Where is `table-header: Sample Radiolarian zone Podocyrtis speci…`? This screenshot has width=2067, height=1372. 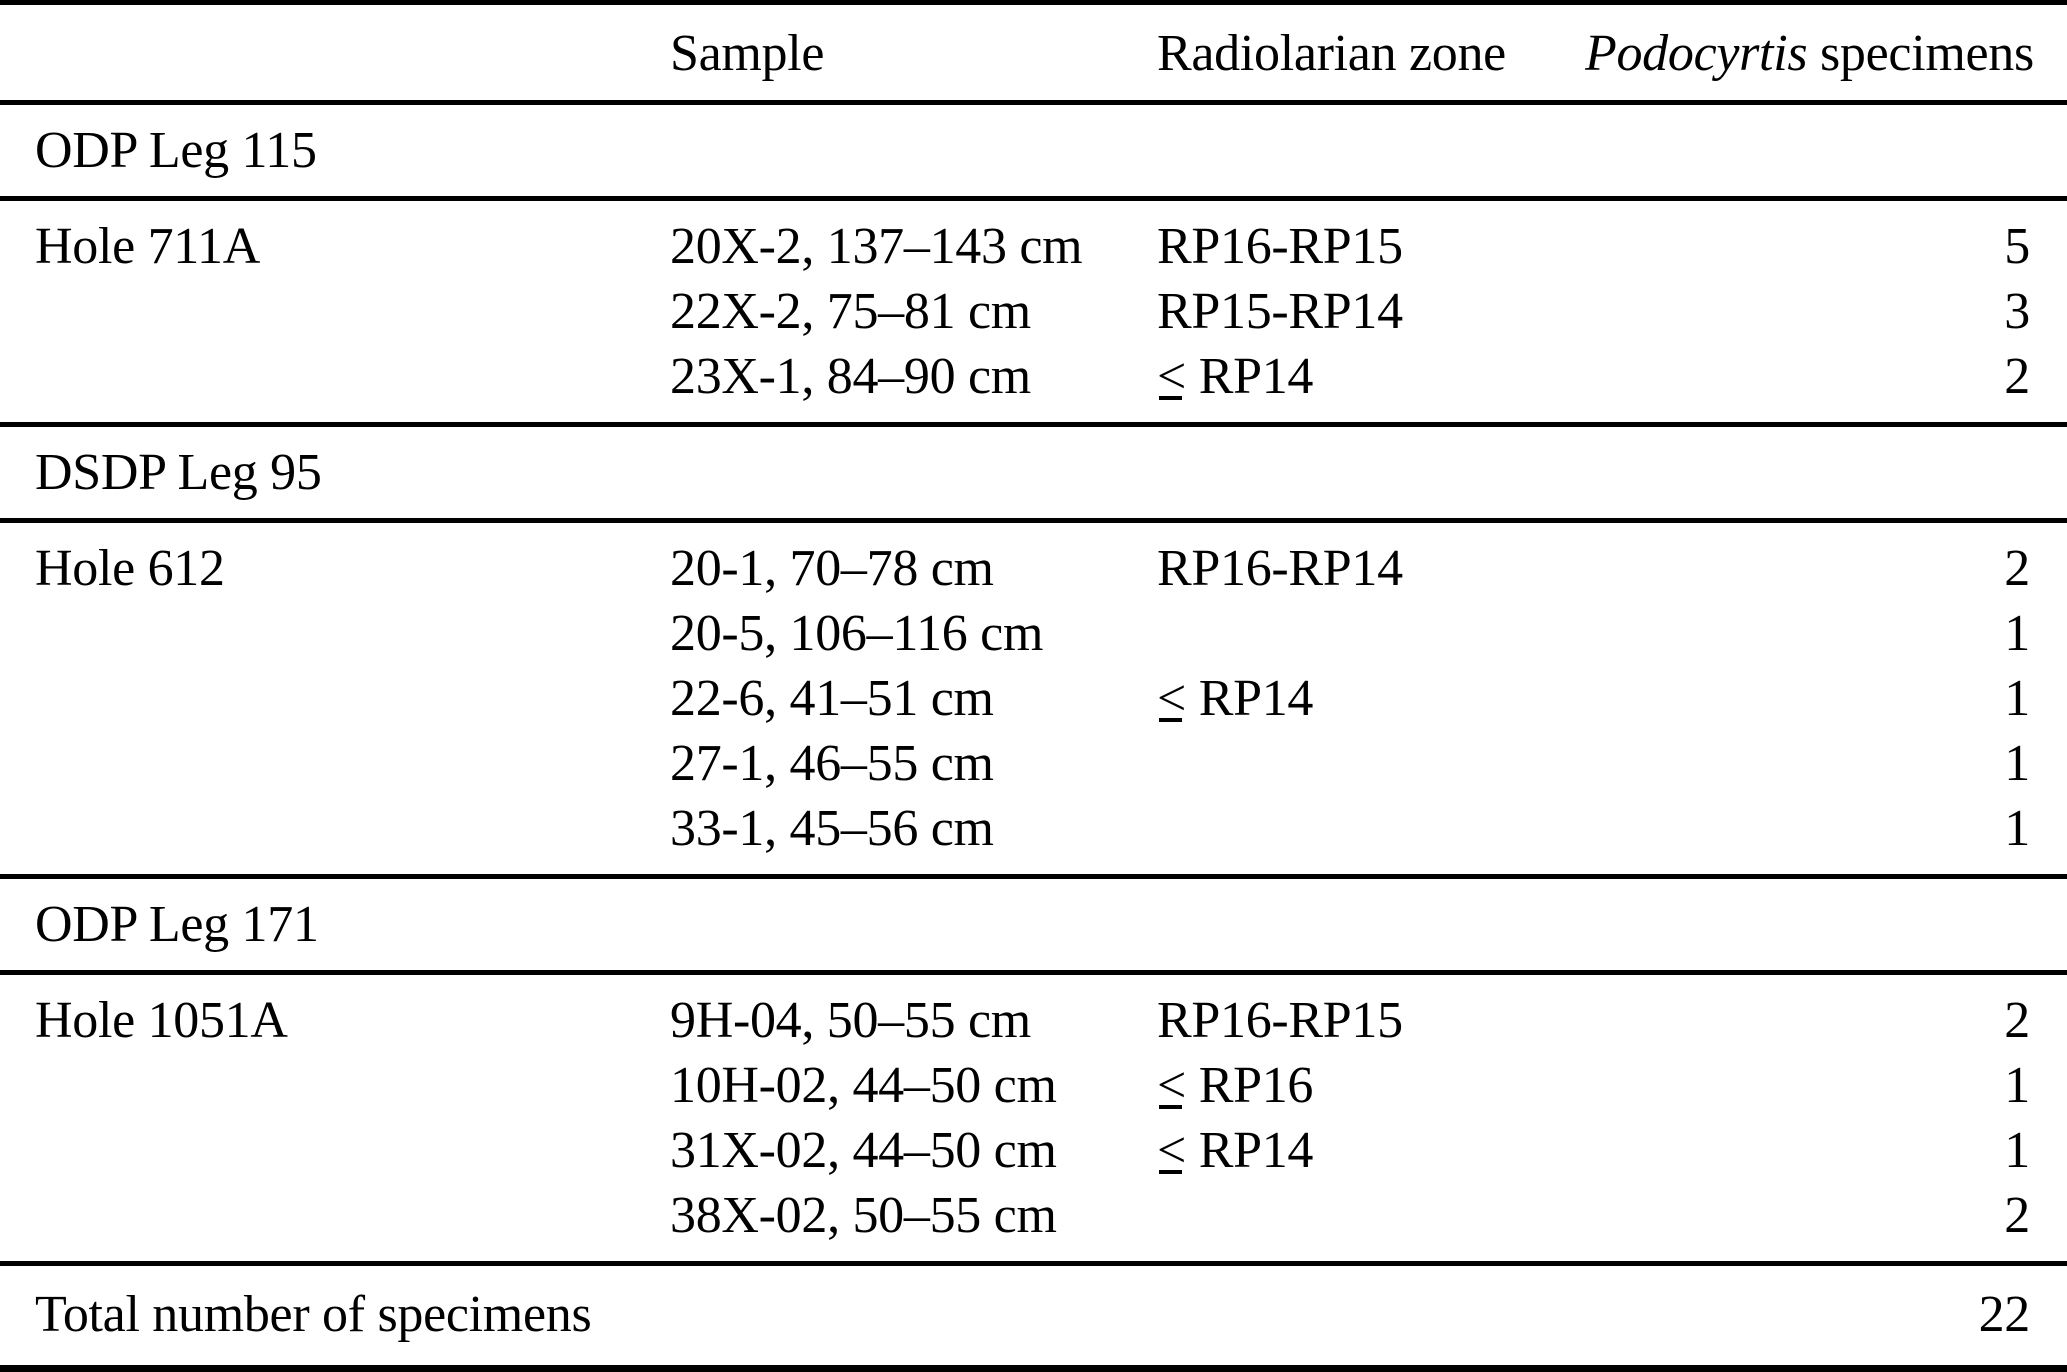
table-header: Sample Radiolarian zone Podocyrtis speci… is located at coordinates (1033, 53).